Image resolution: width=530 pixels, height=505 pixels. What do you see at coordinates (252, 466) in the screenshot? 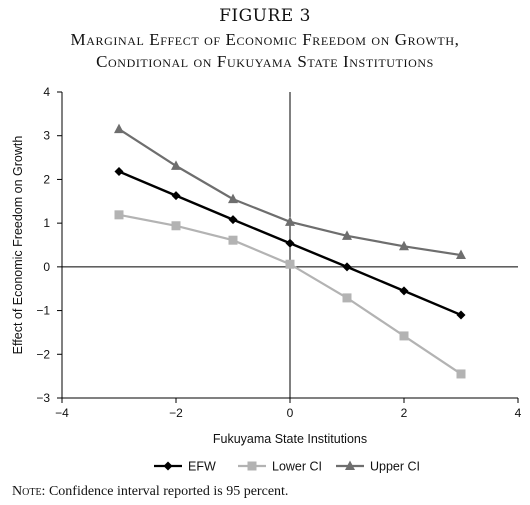
I see `legend-marker-lower-ci` at bounding box center [252, 466].